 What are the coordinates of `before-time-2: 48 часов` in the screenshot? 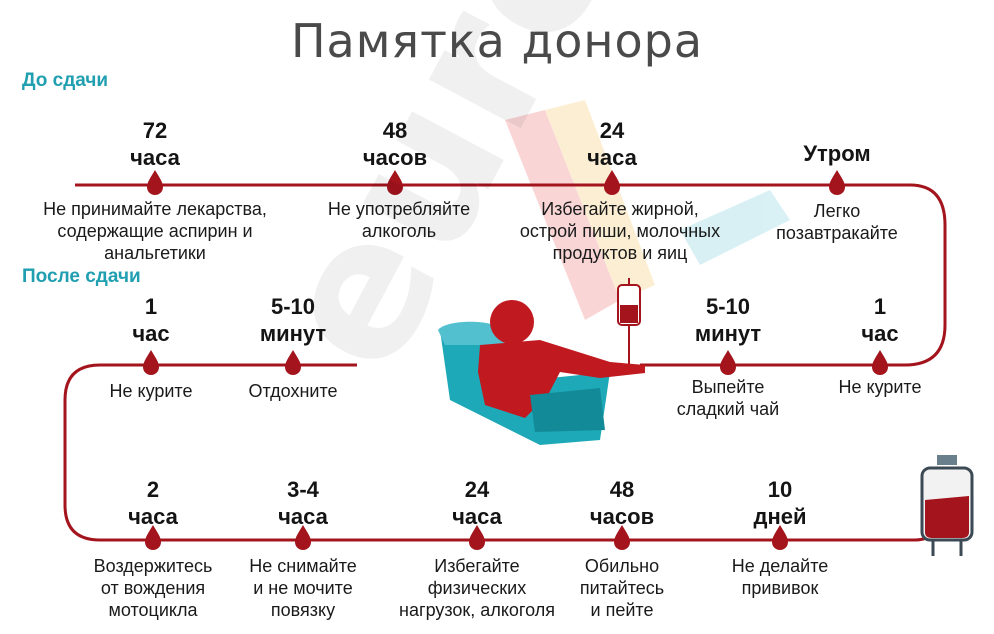 It's located at (395, 144).